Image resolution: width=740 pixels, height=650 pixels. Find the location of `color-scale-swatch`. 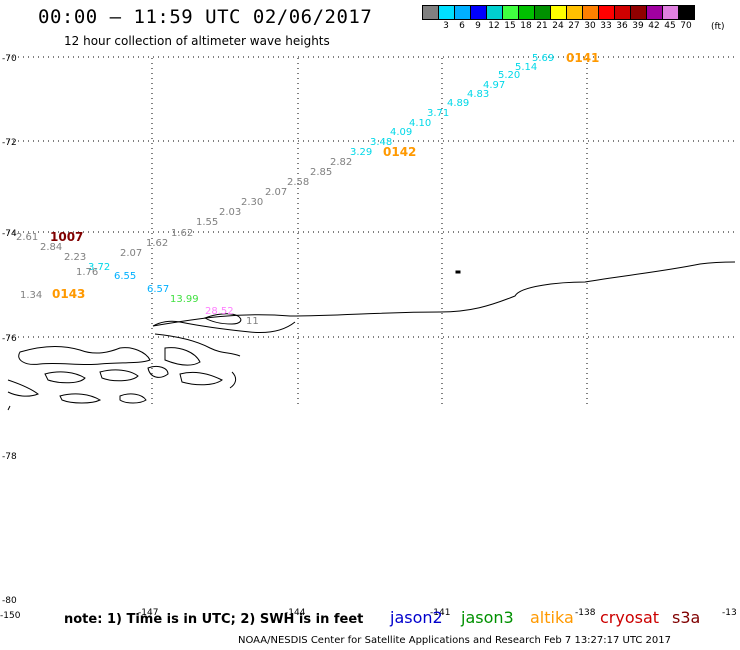

color-scale-swatch is located at coordinates (686, 12).